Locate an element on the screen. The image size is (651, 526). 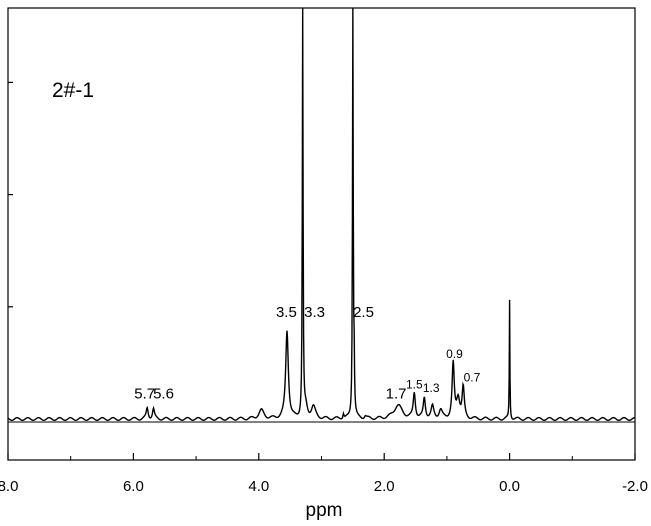
peak-label-8: 0.9 is located at coordinates (454, 354).